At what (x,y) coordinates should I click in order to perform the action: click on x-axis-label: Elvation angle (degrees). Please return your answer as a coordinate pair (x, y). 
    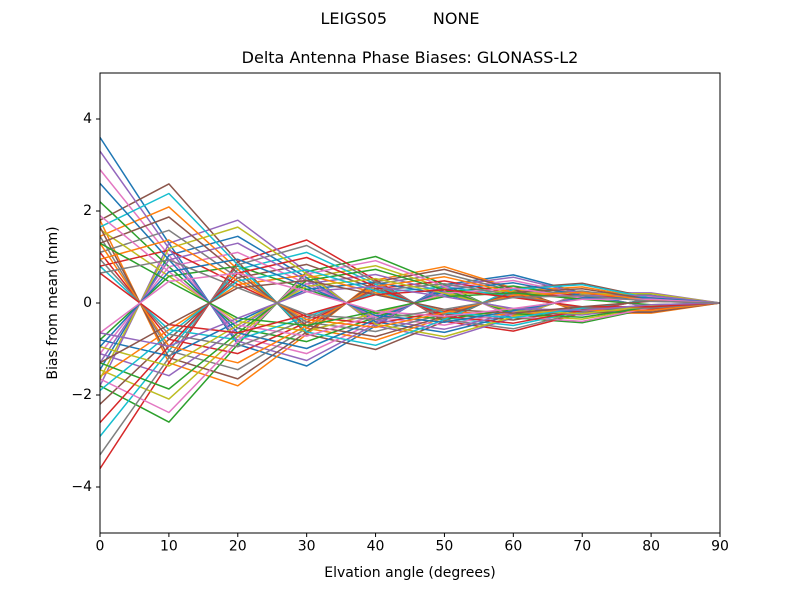
    Looking at the image, I should click on (409, 573).